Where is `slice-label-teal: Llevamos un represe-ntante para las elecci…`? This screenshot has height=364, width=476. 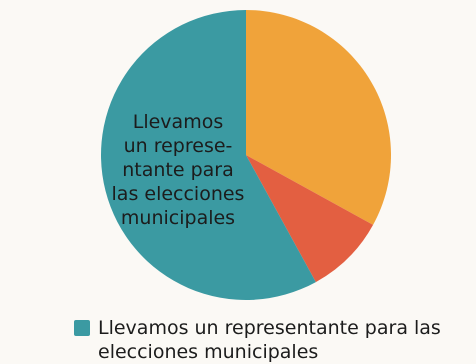
slice-label-teal: Llevamos un represe-ntante para las elecci… is located at coordinates (178, 170).